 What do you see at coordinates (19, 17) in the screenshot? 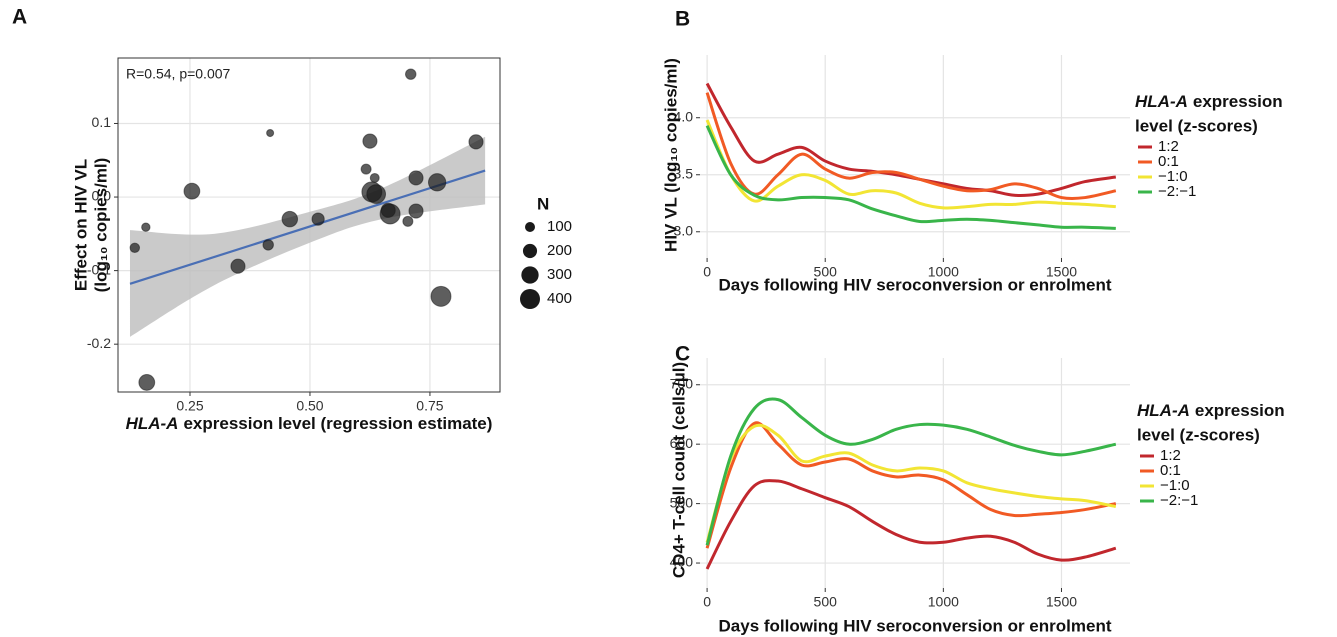
I see `panel-label: A` at bounding box center [19, 17].